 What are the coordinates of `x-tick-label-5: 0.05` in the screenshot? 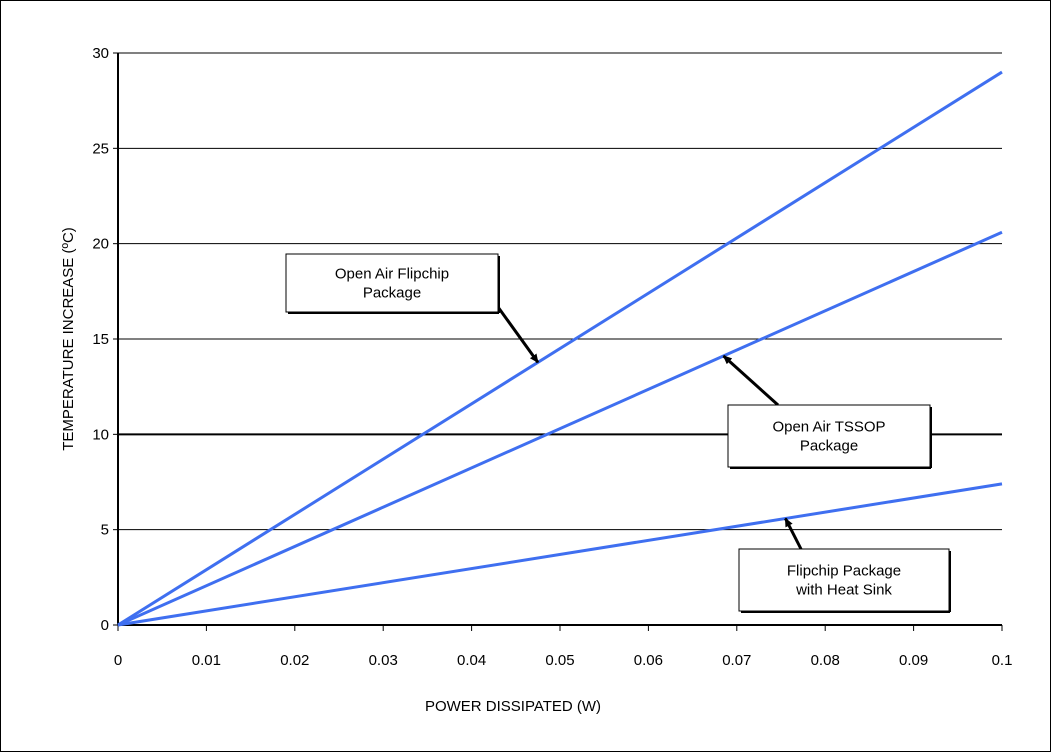 It's located at (559, 660).